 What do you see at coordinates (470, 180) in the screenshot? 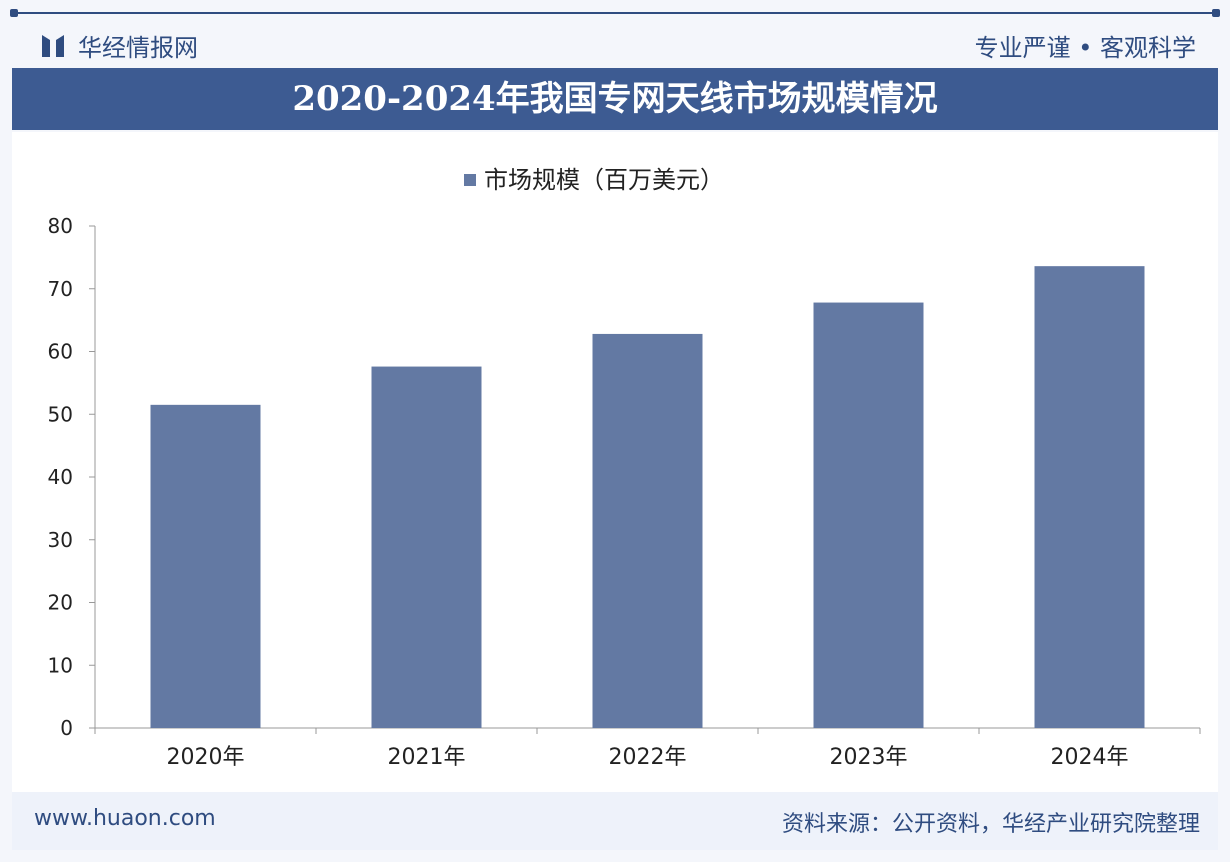
I see `legend-swatch` at bounding box center [470, 180].